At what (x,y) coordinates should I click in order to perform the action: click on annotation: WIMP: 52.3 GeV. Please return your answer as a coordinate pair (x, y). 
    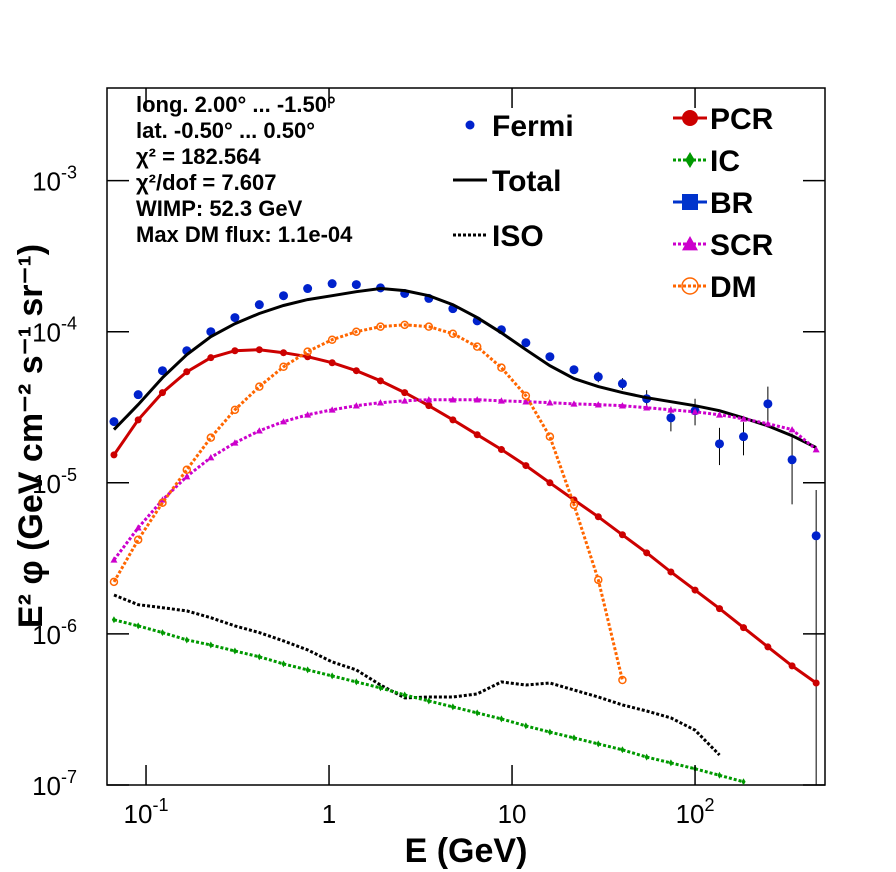
    Looking at the image, I should click on (219, 208).